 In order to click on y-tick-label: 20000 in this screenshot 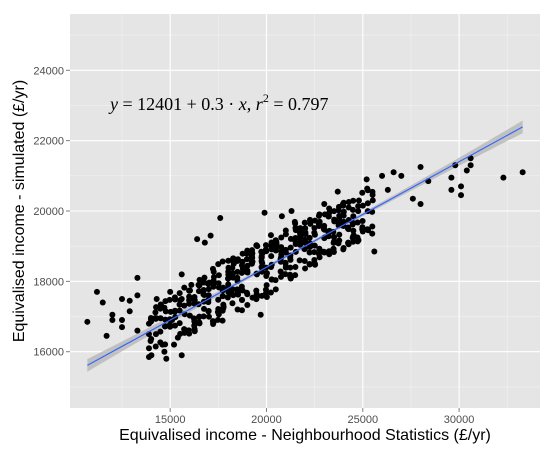, I will do `click(48, 212)`.